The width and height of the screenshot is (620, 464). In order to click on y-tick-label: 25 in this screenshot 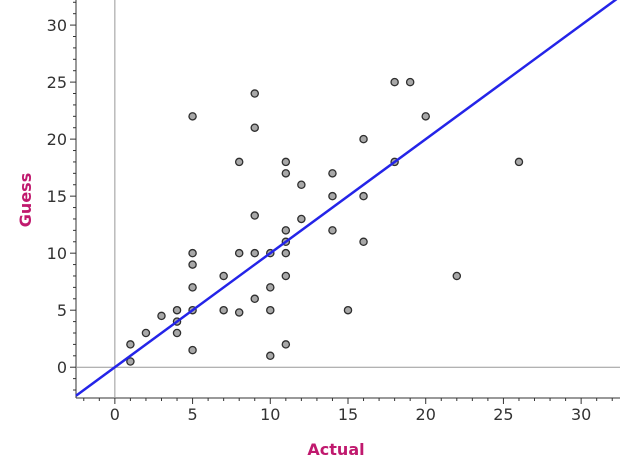, I will do `click(57, 82)`.